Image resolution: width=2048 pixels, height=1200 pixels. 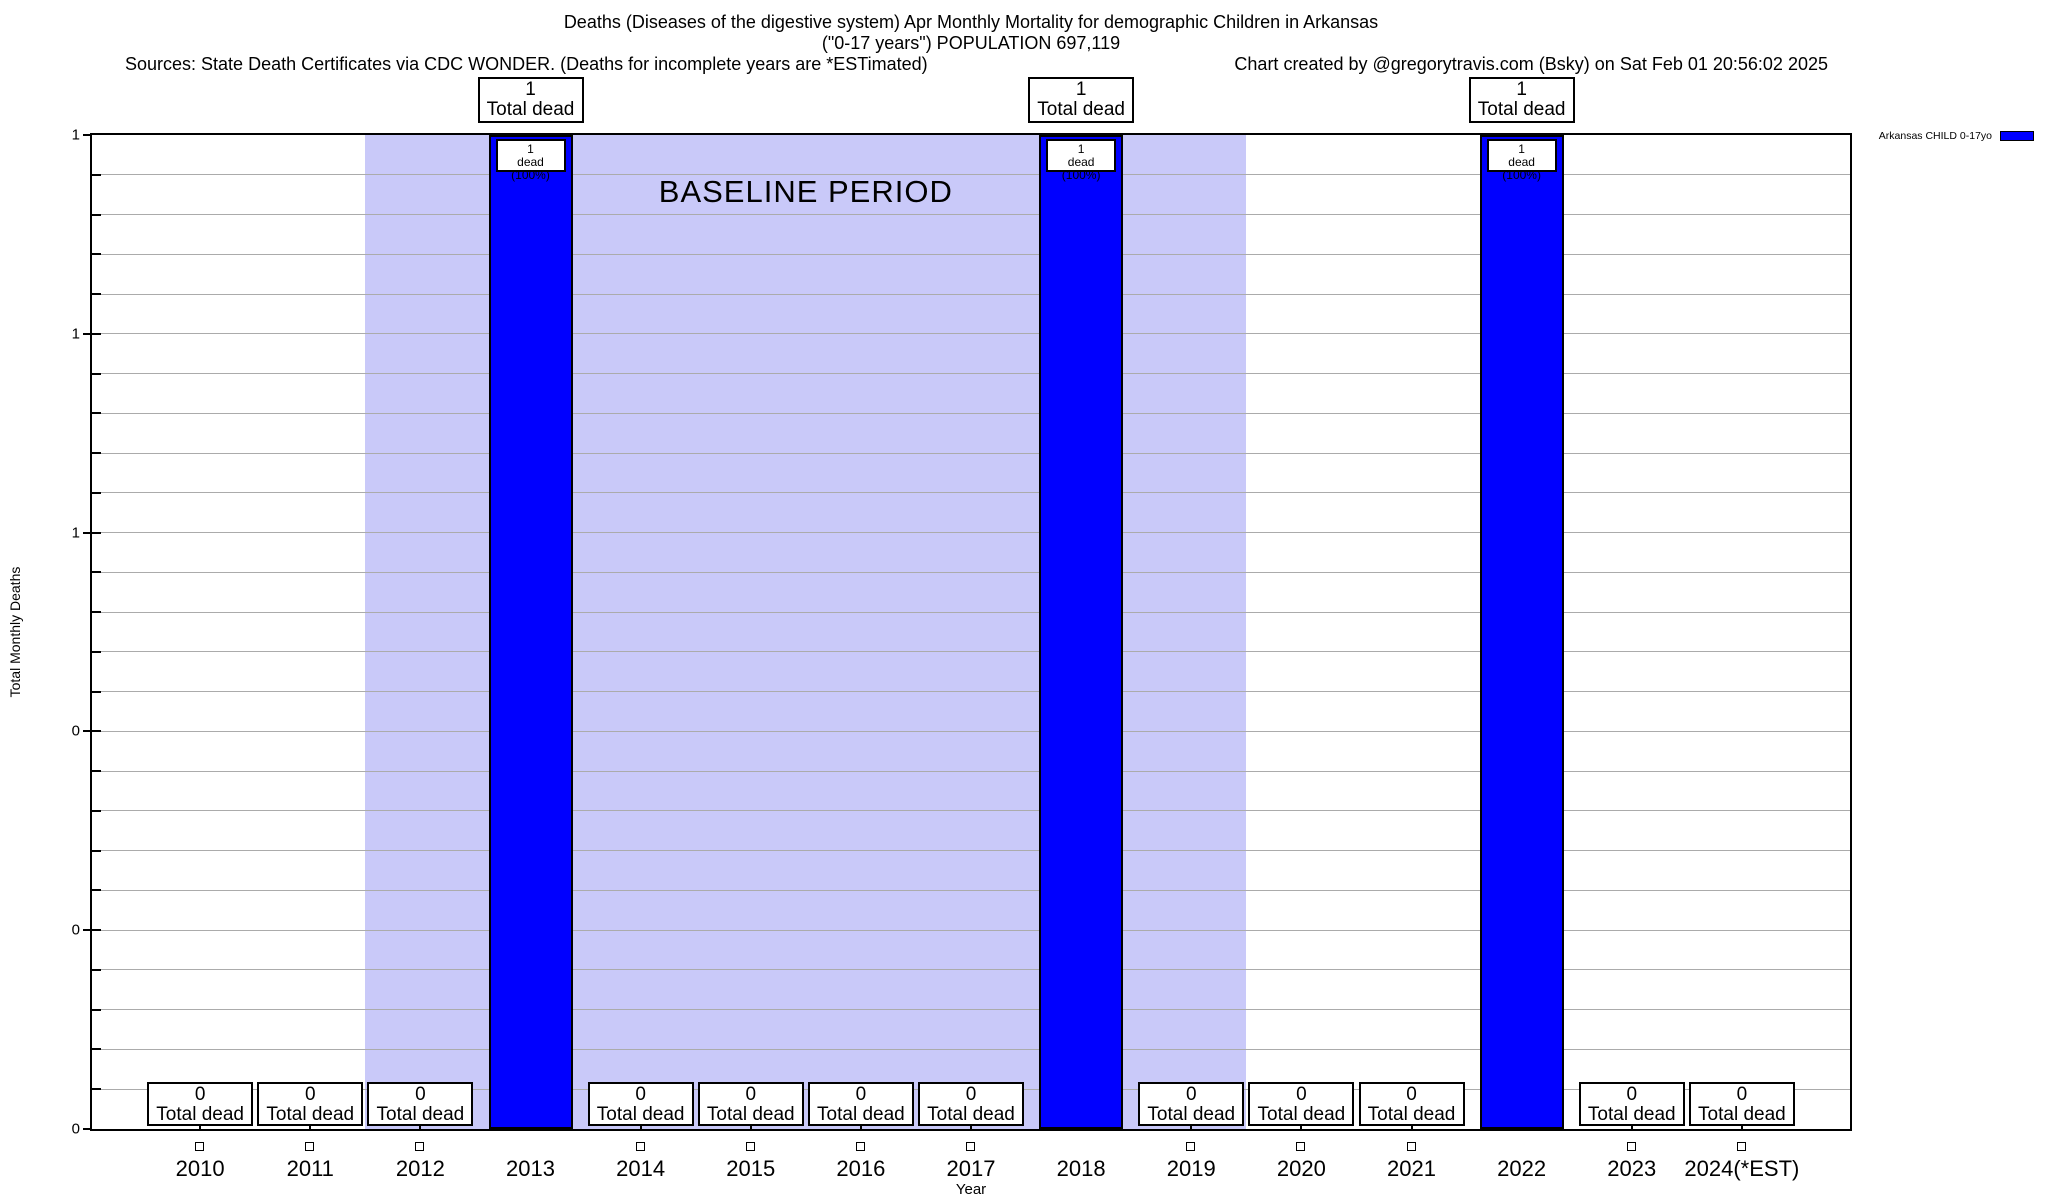 I want to click on legend-swatch, so click(x=2017, y=136).